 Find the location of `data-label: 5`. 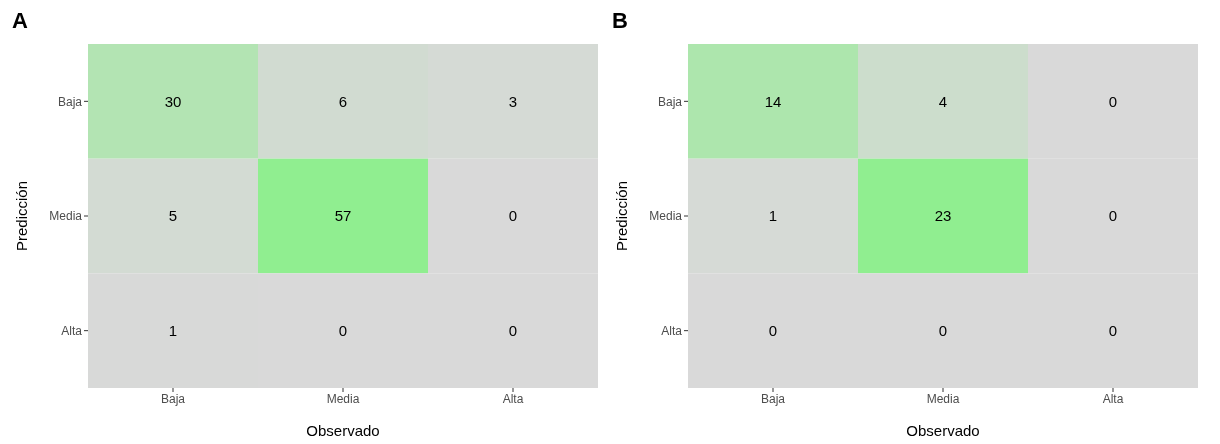

data-label: 5 is located at coordinates (173, 216).